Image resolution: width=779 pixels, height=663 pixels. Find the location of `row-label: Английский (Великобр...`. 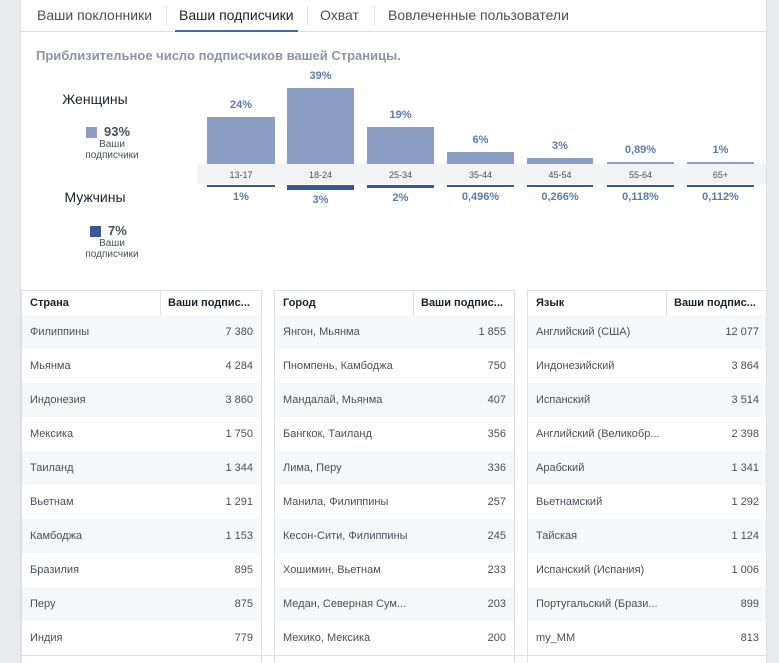

row-label: Английский (Великобр... is located at coordinates (598, 434).